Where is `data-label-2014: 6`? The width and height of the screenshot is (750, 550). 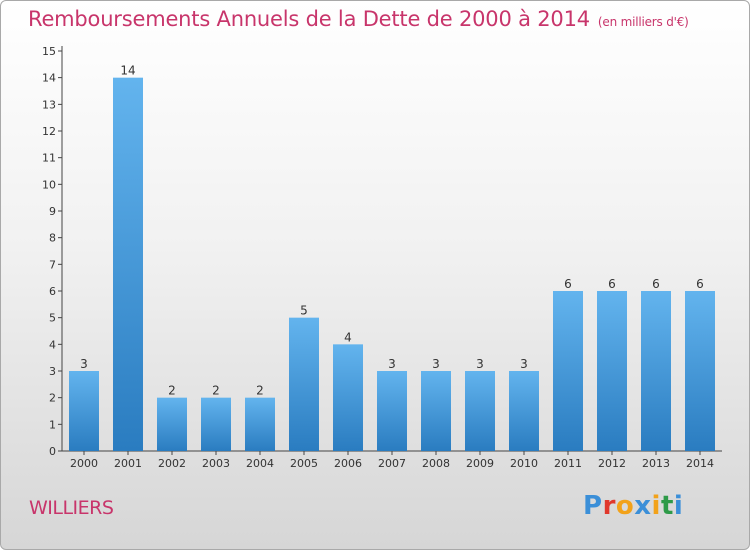
data-label-2014: 6 is located at coordinates (700, 284).